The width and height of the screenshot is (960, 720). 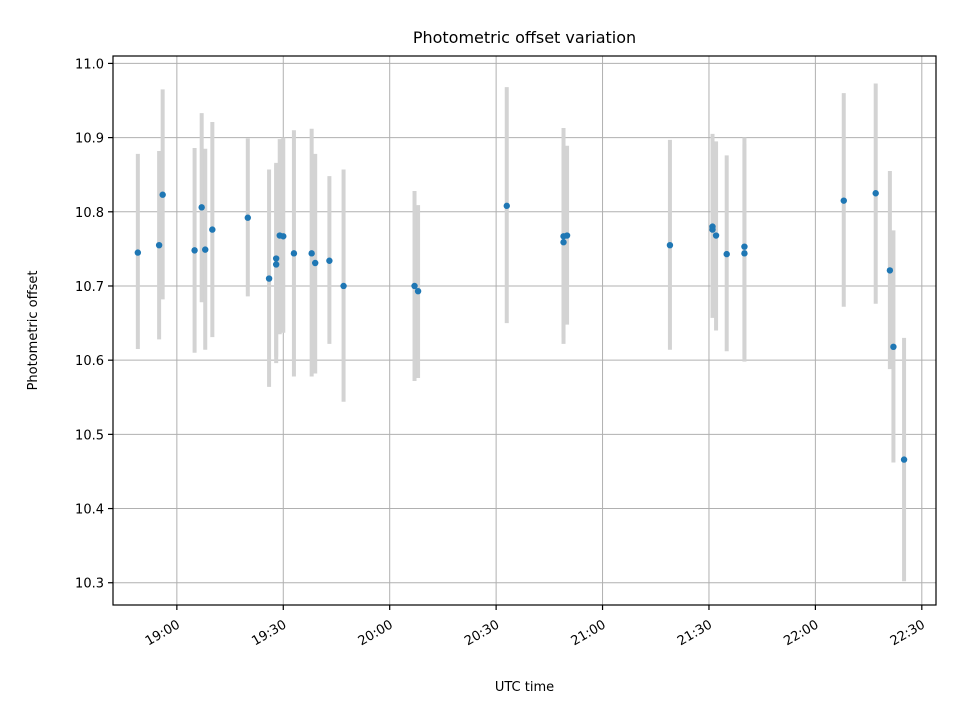 What do you see at coordinates (376, 633) in the screenshot?
I see `x-tick-label: 20:00` at bounding box center [376, 633].